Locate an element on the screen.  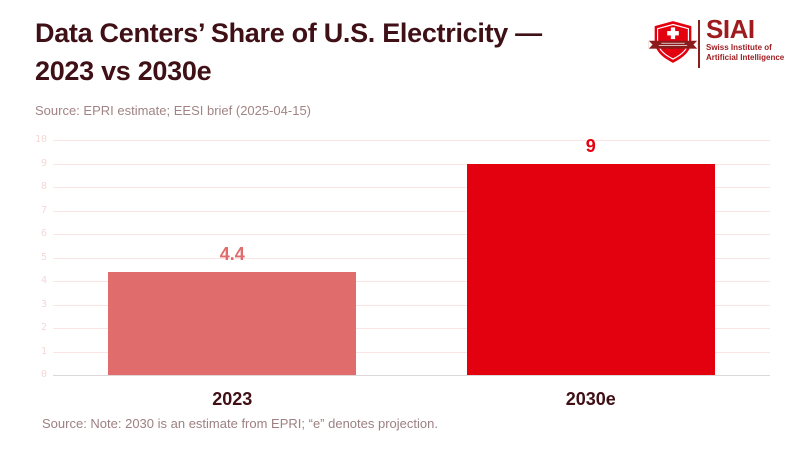
y-tick-label-5: 5 is located at coordinates (43, 257).